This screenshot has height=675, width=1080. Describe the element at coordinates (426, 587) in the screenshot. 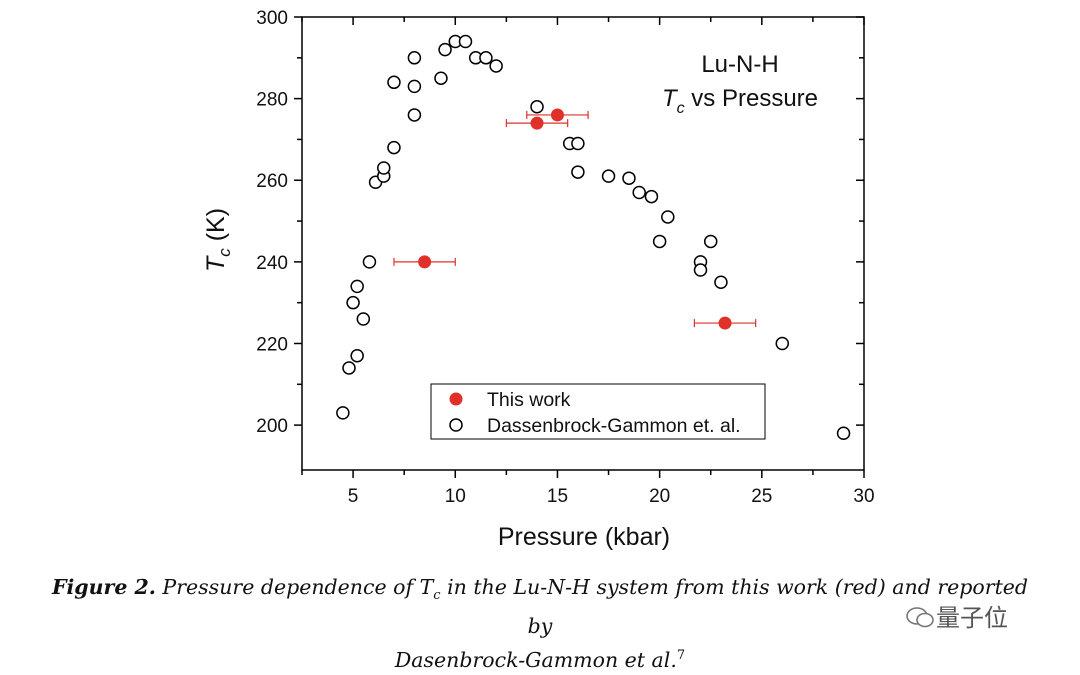

I see `caption-tc: T` at that location.